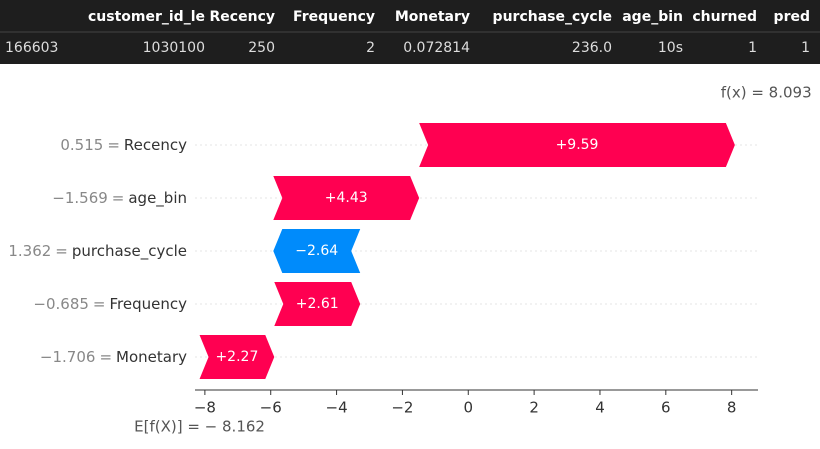 The width and height of the screenshot is (820, 449). I want to click on table-cell: 236.0, so click(592, 48).